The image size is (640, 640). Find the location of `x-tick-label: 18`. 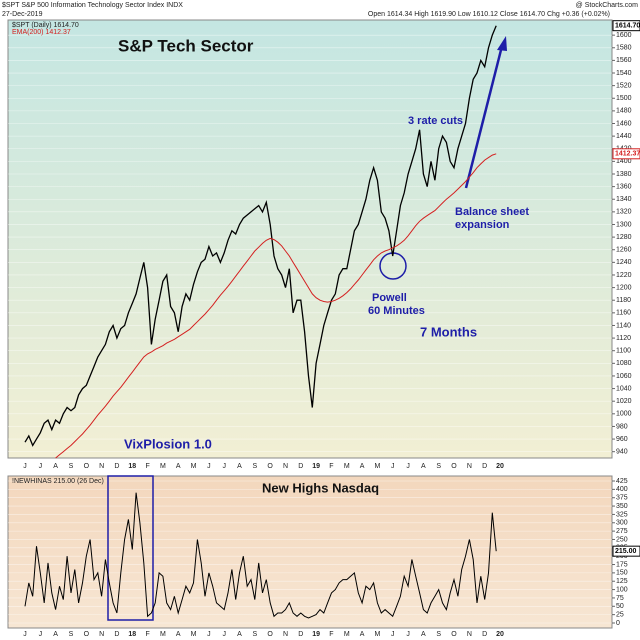

x-tick-label: 18 is located at coordinates (132, 634).